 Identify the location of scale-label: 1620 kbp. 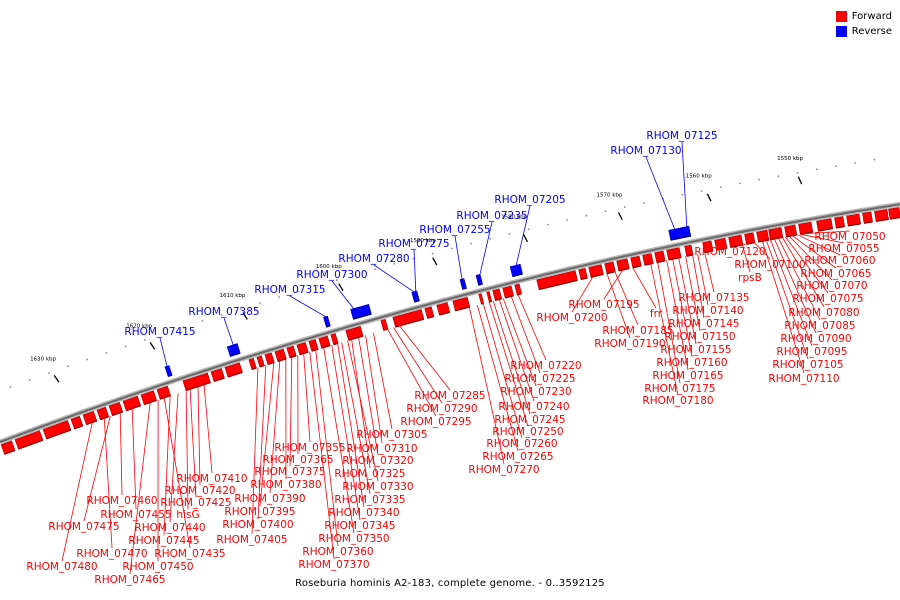
(139, 326).